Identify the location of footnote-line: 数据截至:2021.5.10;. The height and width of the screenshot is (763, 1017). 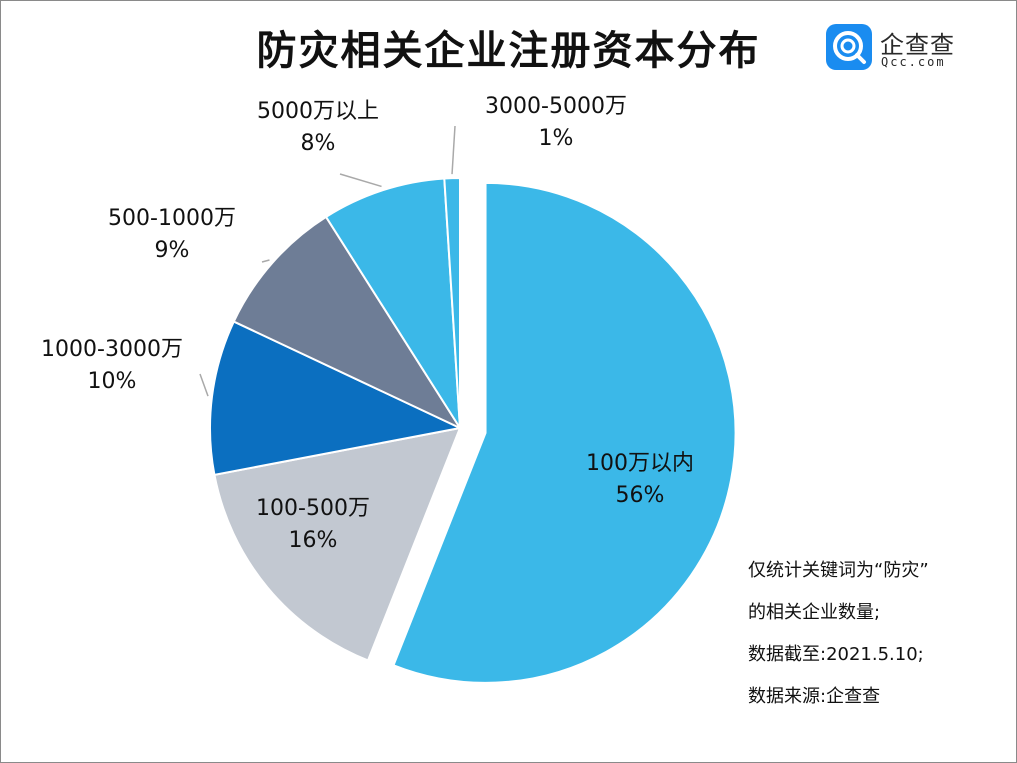
(836, 654).